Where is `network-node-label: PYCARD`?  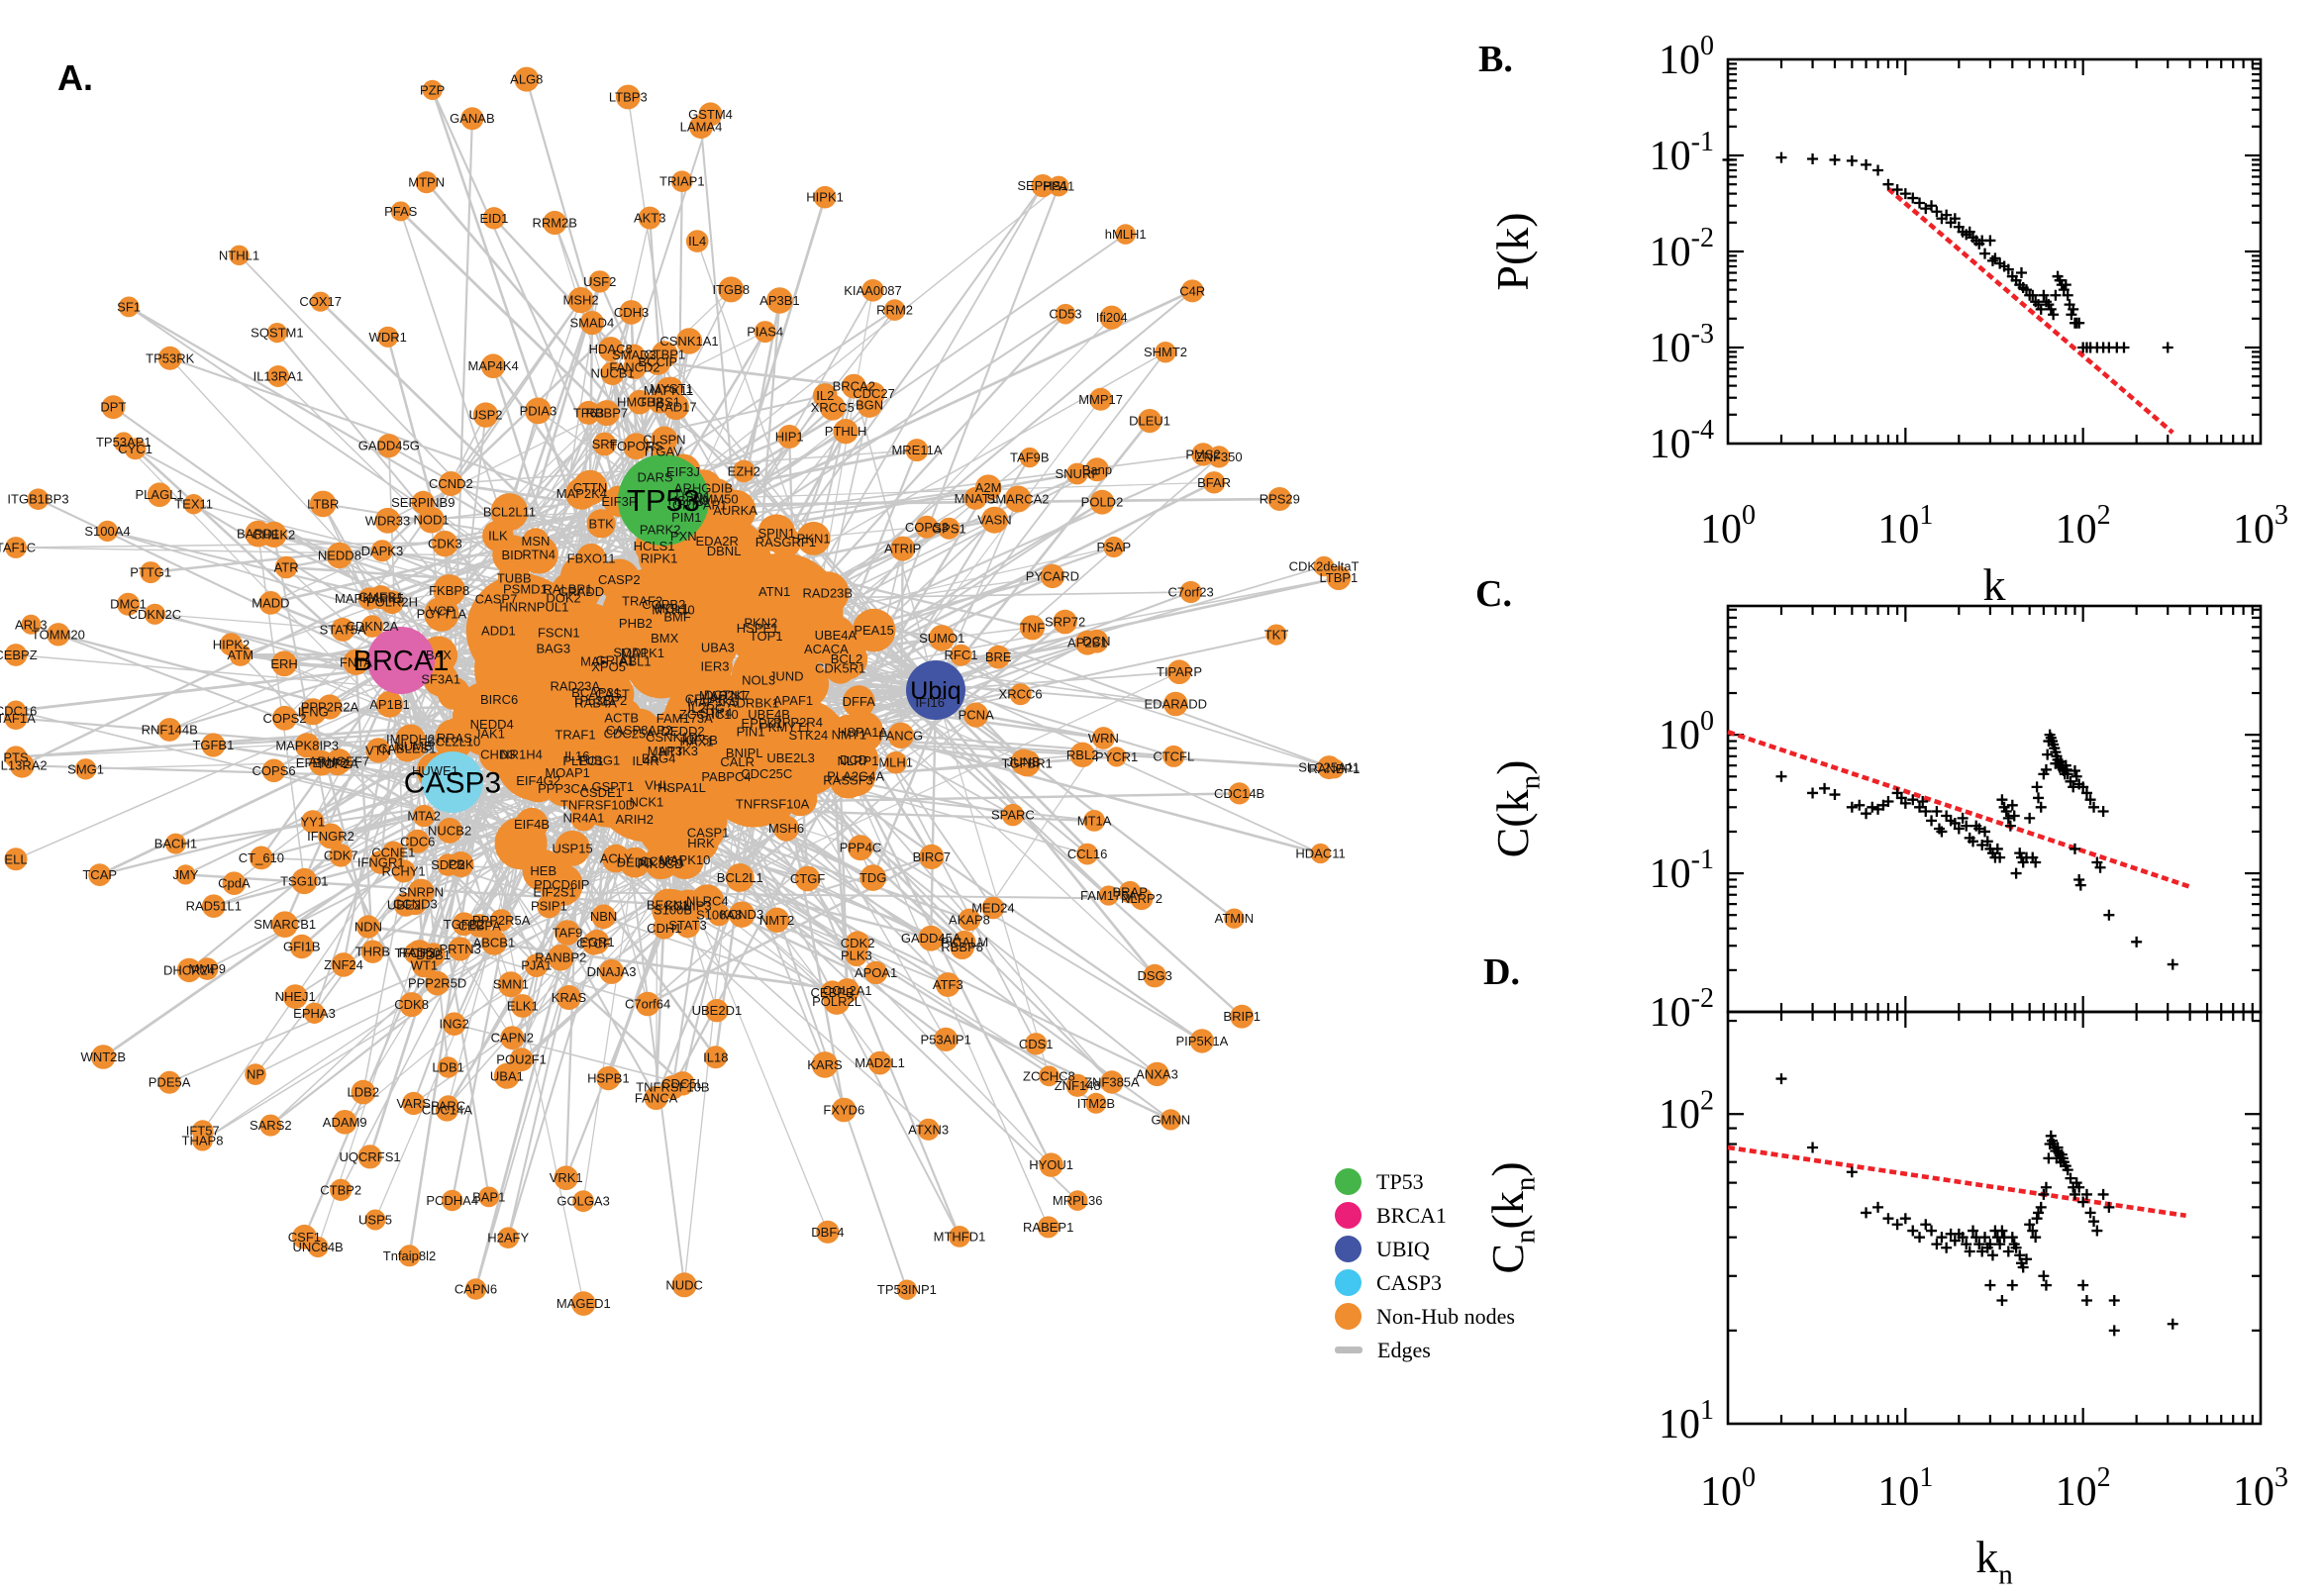 network-node-label: PYCARD is located at coordinates (1053, 575).